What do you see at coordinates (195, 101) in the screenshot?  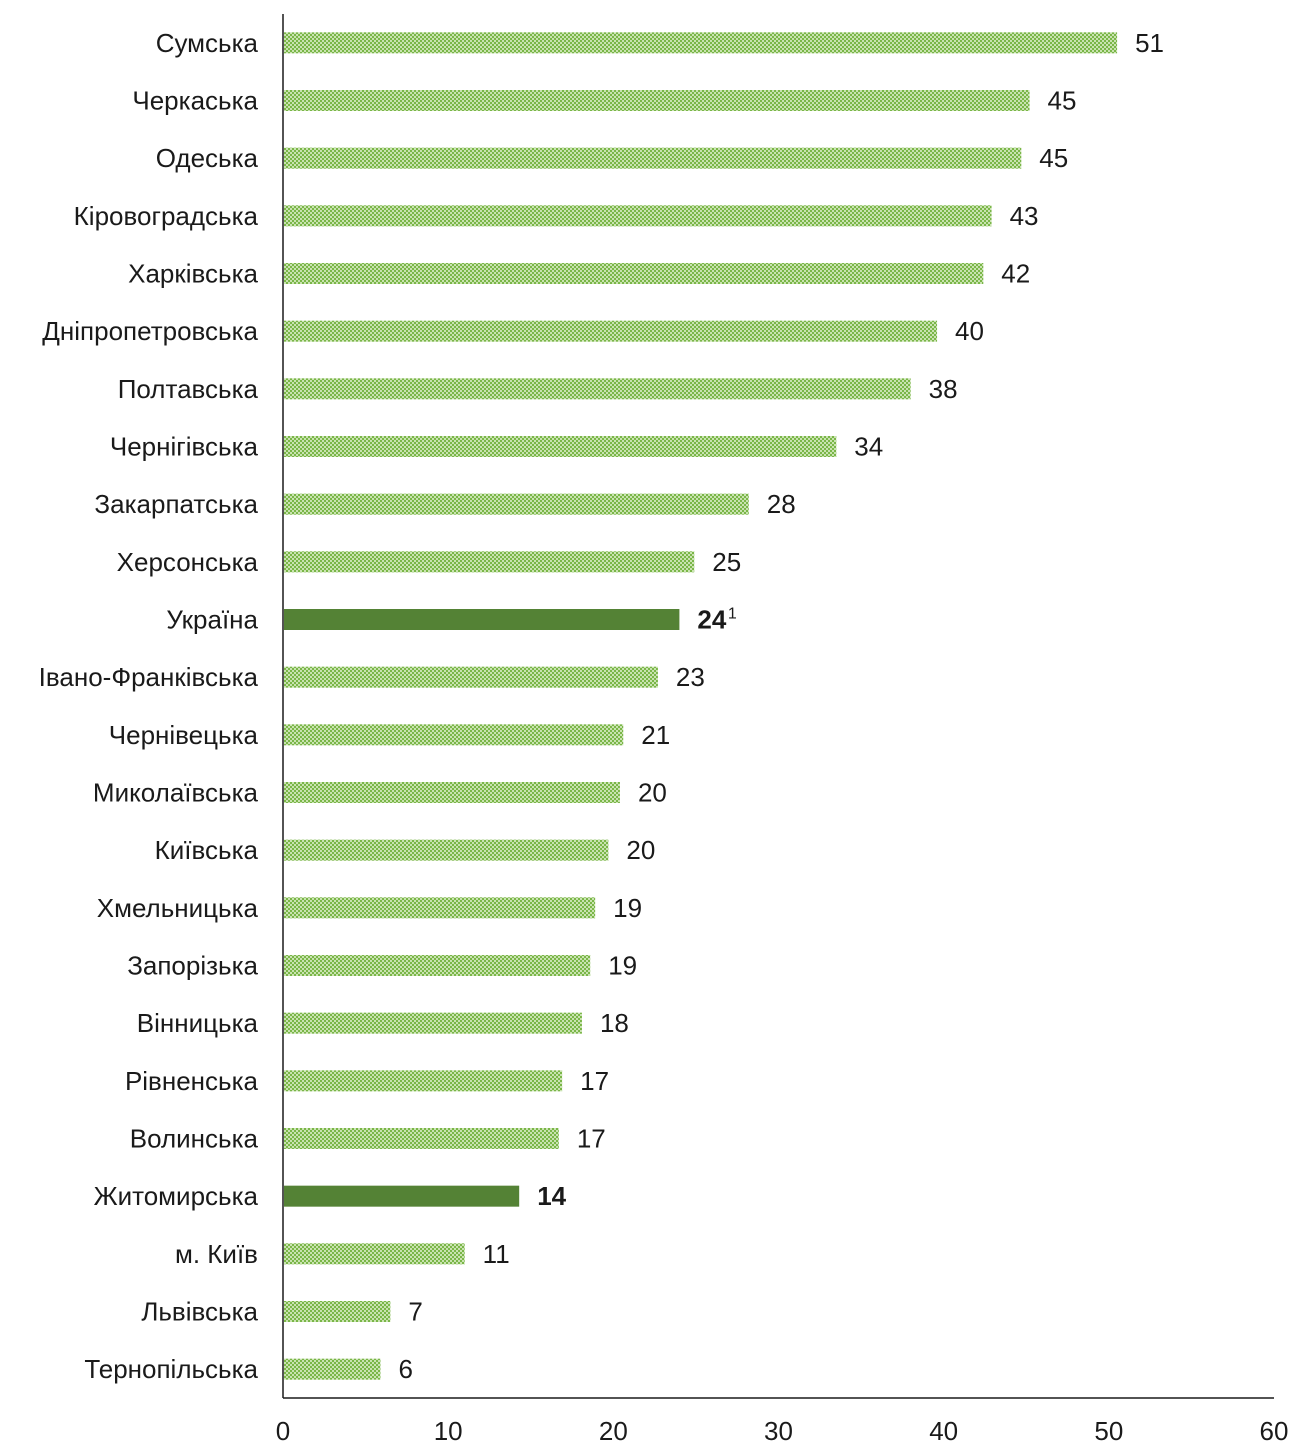 I see `category-label: Черкаська` at bounding box center [195, 101].